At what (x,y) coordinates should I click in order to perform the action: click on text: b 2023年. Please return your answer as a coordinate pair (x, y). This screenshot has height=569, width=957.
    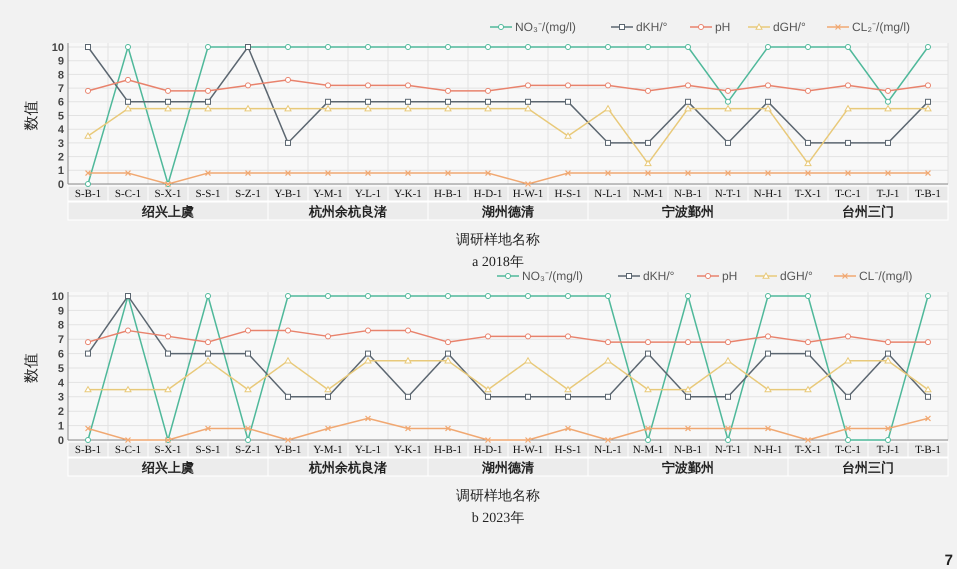
    Looking at the image, I should click on (498, 518).